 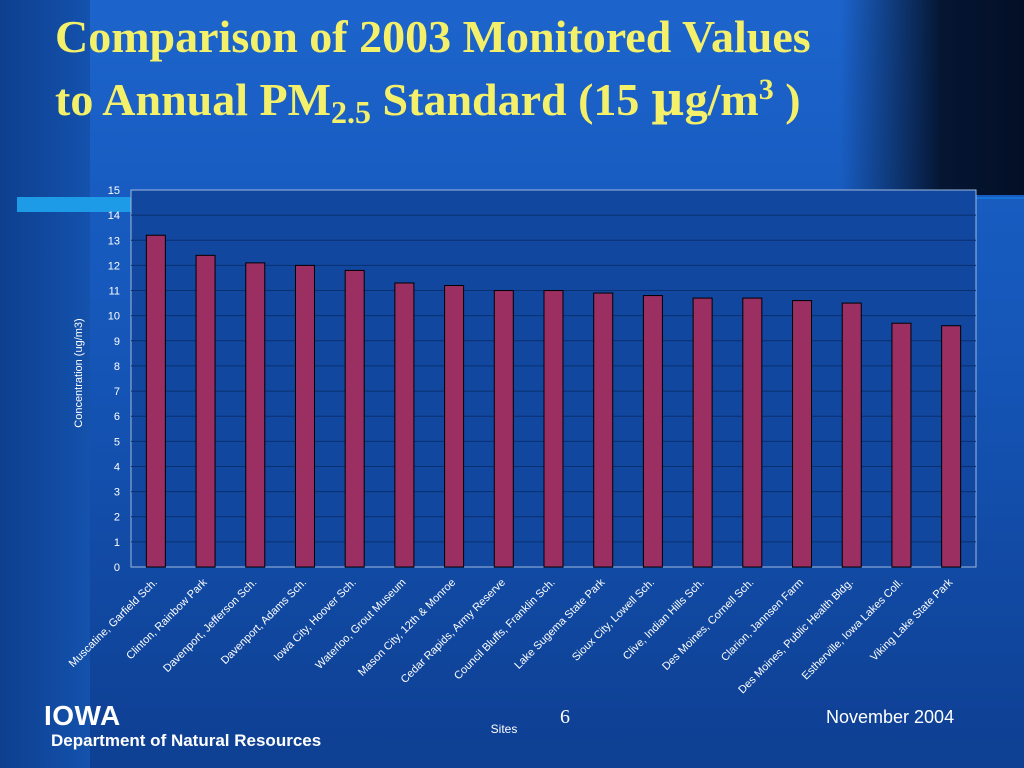 What do you see at coordinates (932, 97) in the screenshot?
I see `dark-corner-accent` at bounding box center [932, 97].